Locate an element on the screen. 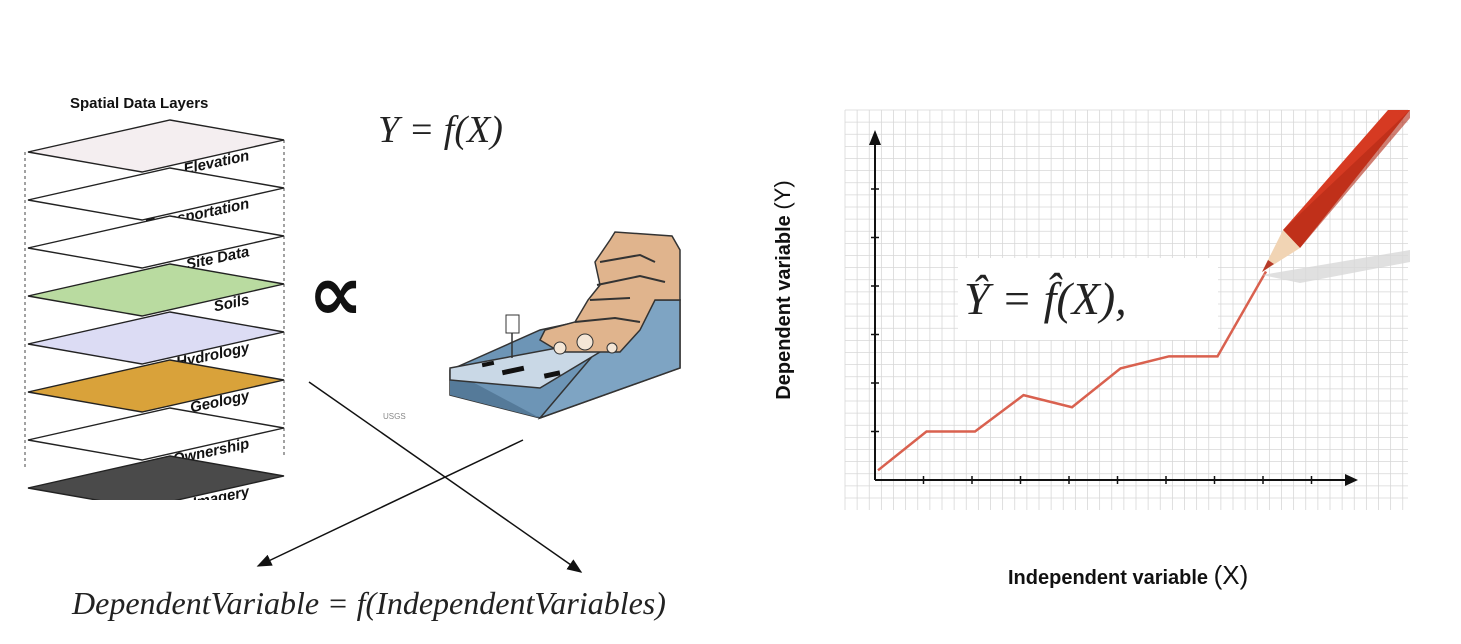 This screenshot has width=1461, height=644. layer-ownership: Ownership is located at coordinates (156, 437).